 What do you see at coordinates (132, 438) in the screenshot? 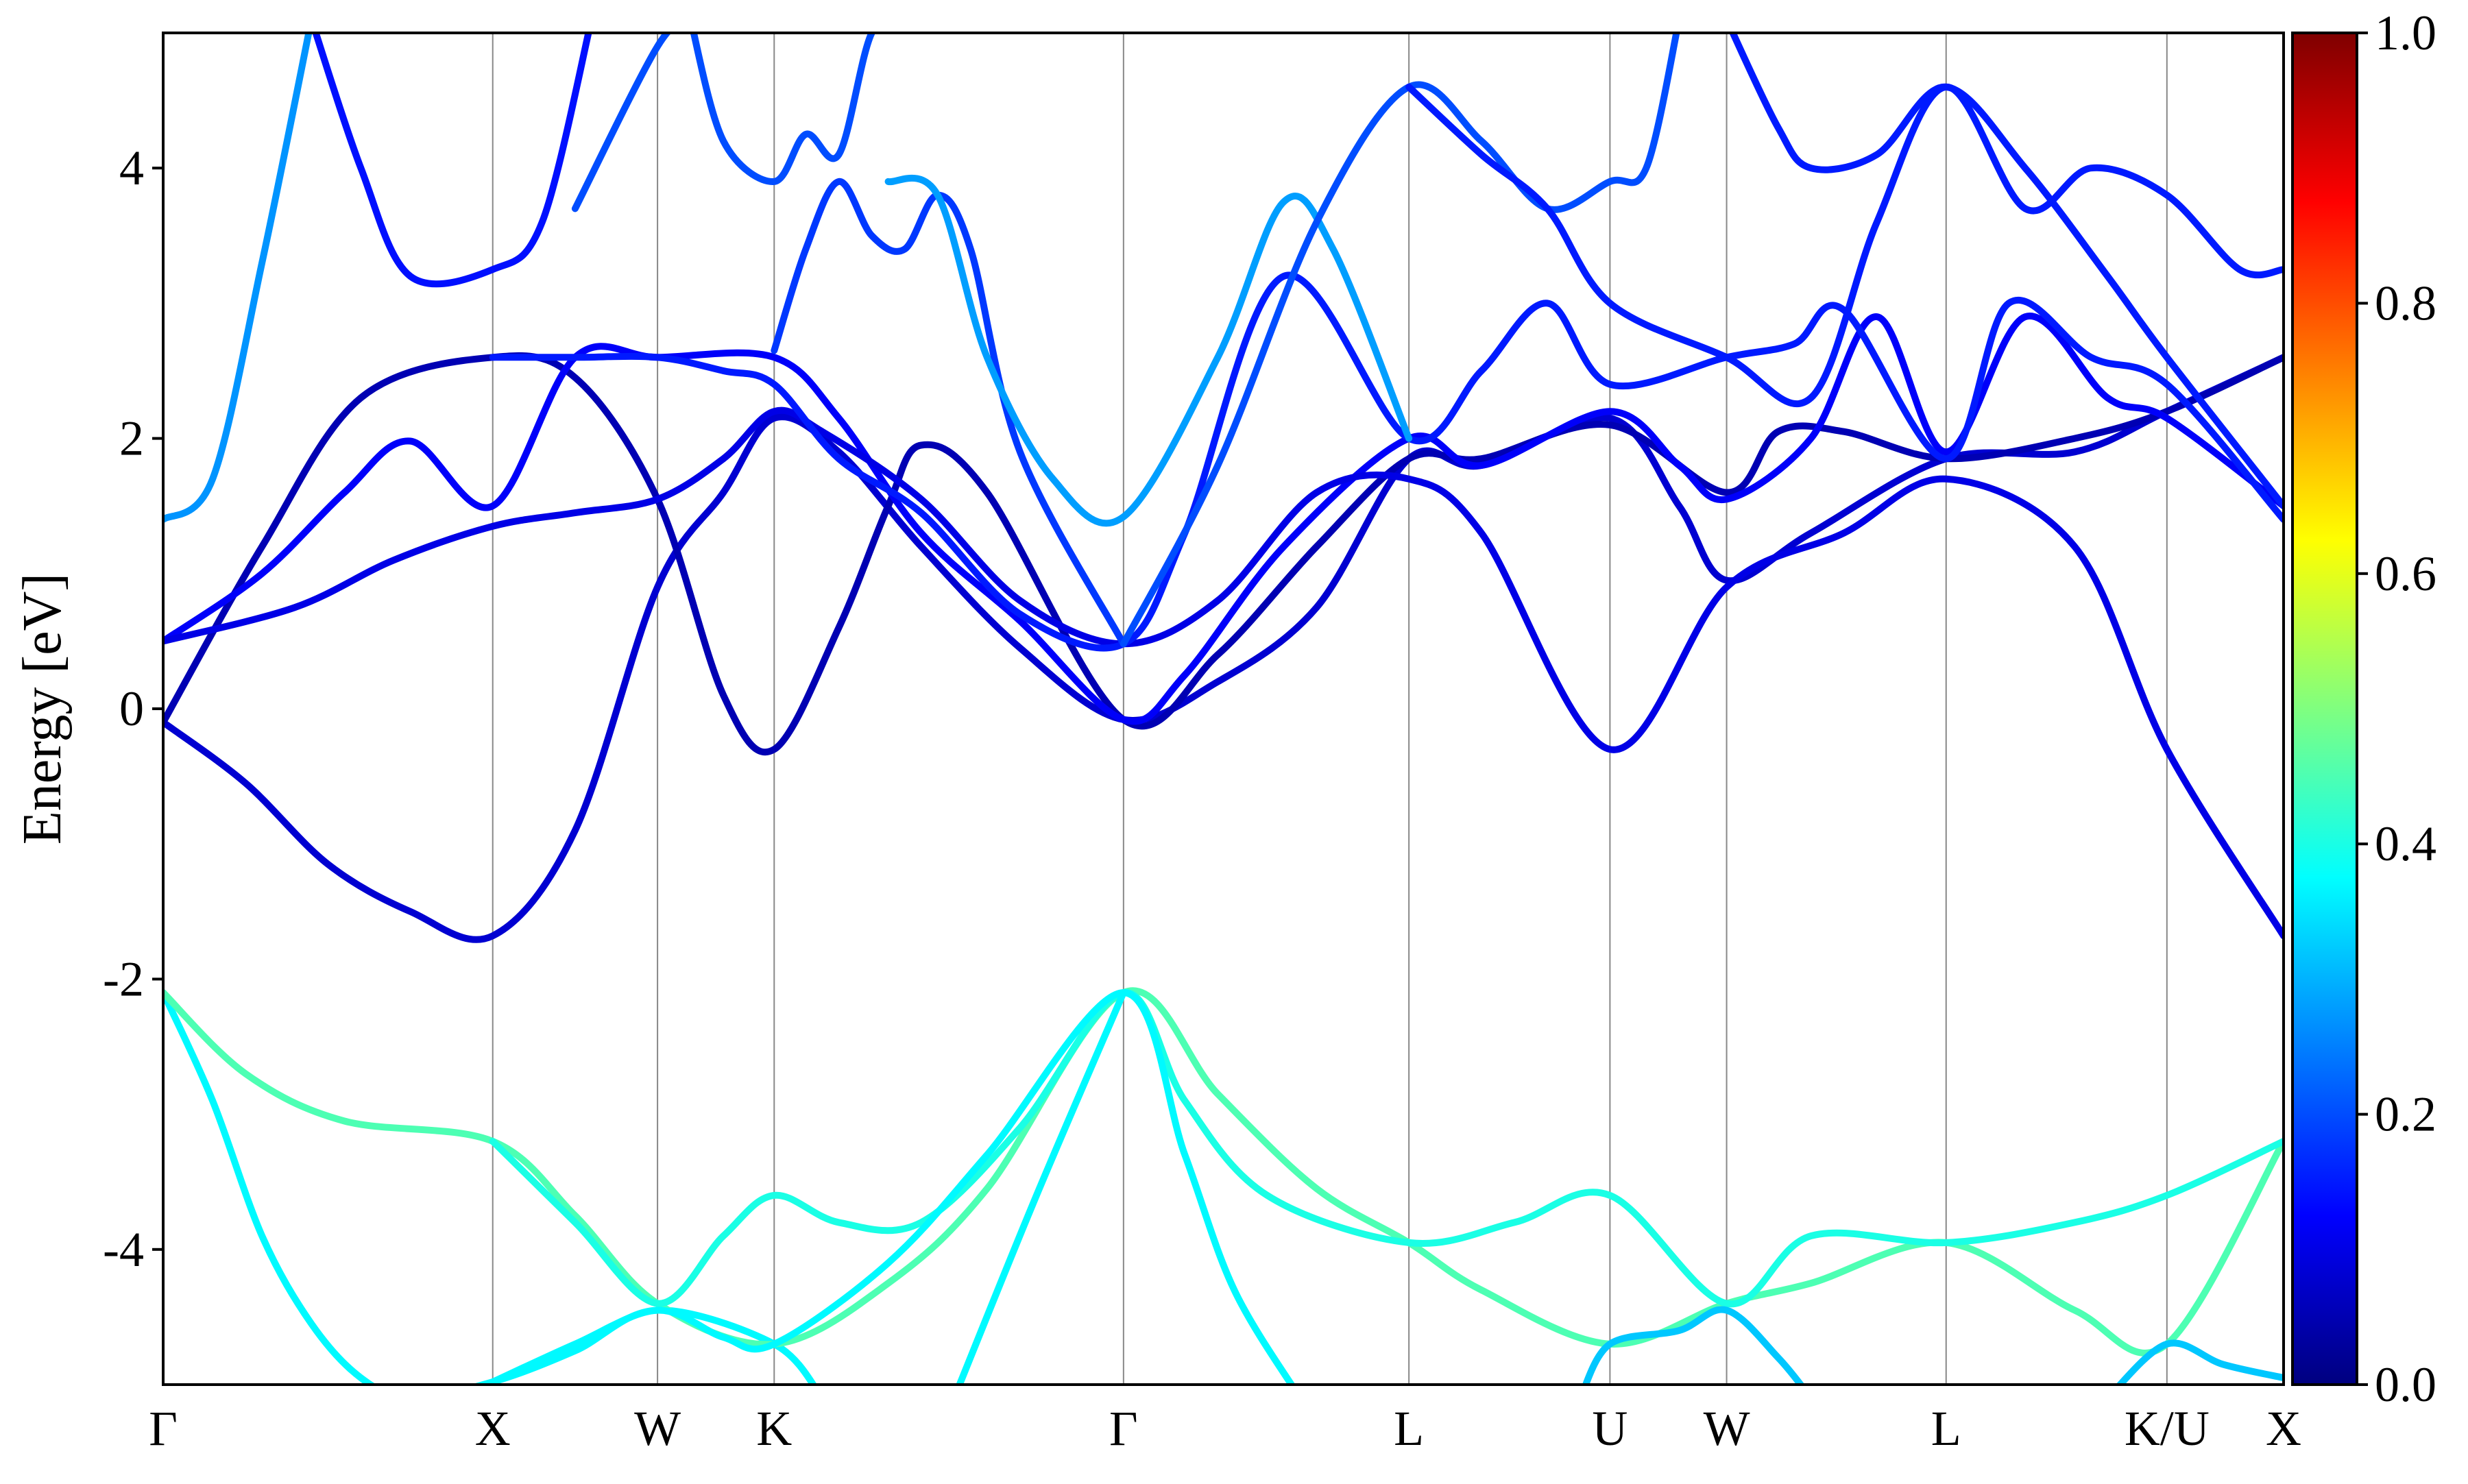
I see `y-tick-label: 2` at bounding box center [132, 438].